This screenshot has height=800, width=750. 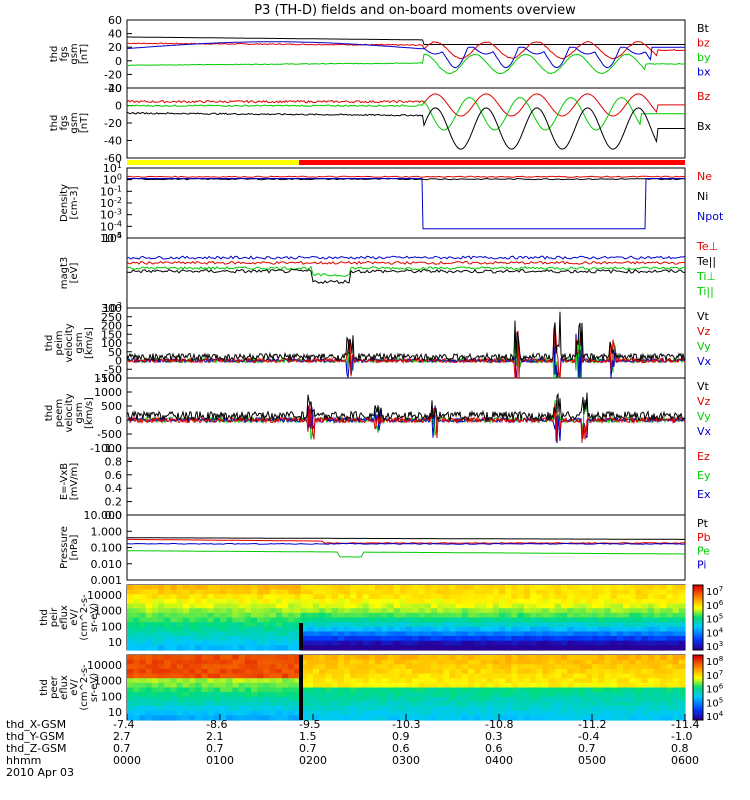 I want to click on axis-ylabel: thd, so click(x=54, y=123).